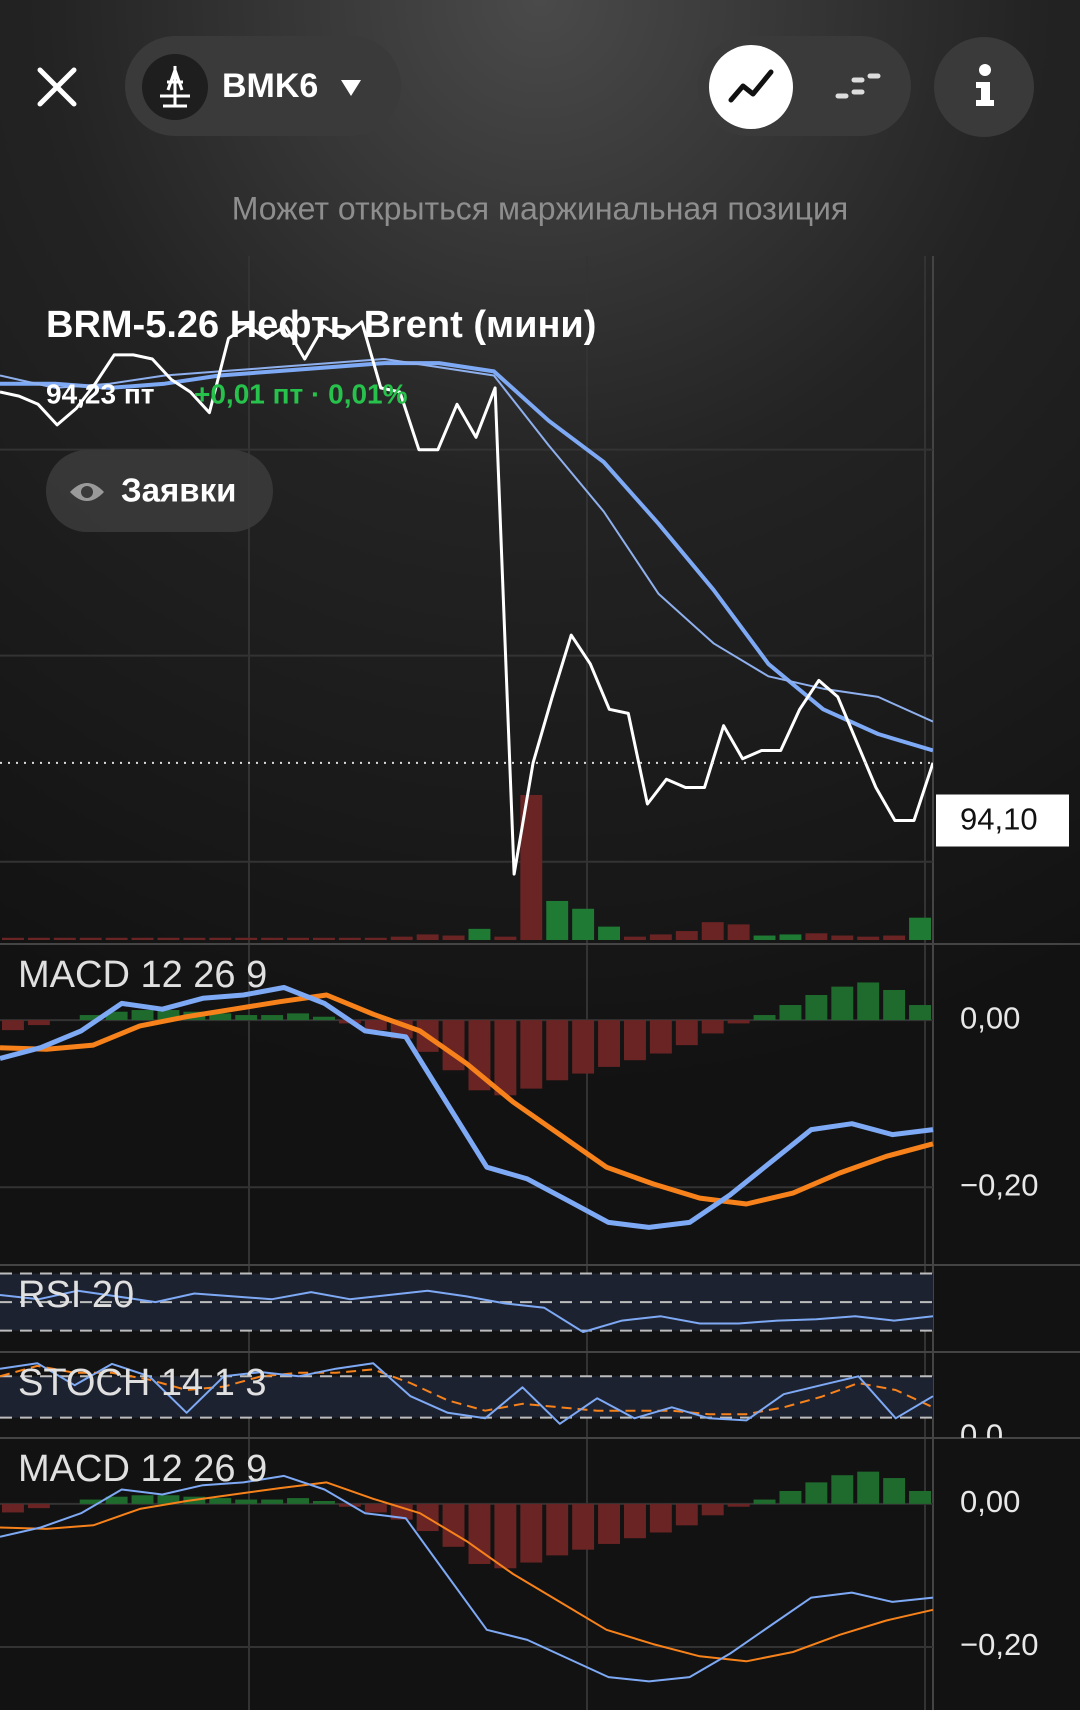 This screenshot has height=1710, width=1080. What do you see at coordinates (142, 1383) in the screenshot?
I see `panel-title: STOCH 14 1 3` at bounding box center [142, 1383].